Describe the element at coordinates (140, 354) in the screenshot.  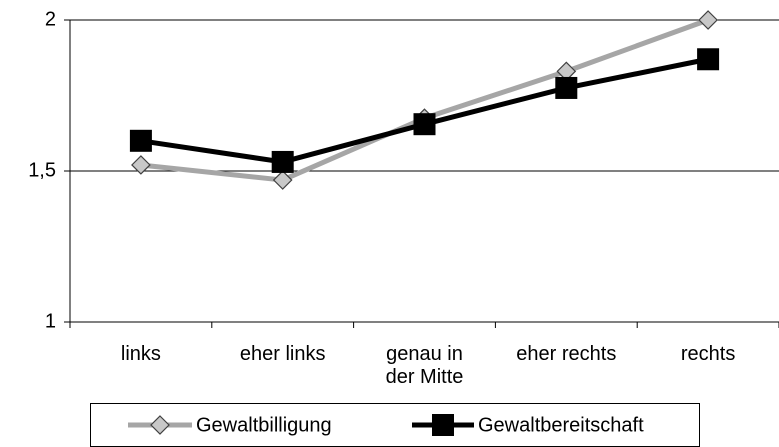
I see `x-tick-label: links` at that location.